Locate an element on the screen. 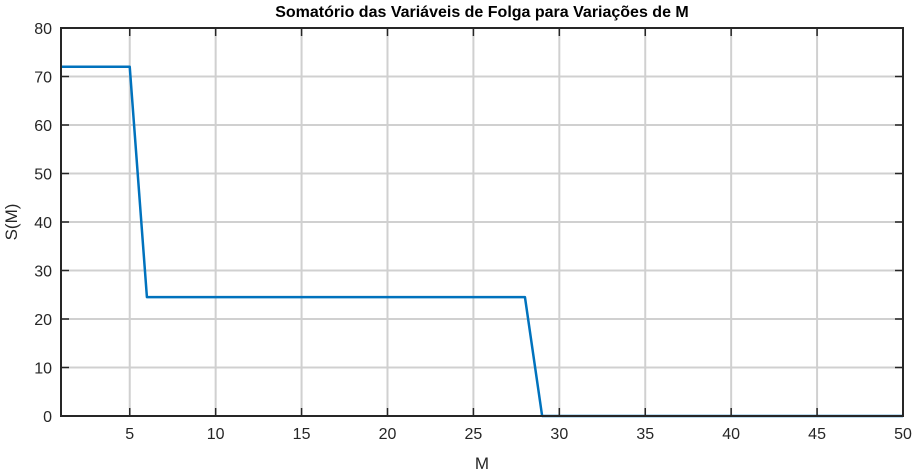 This screenshot has height=473, width=916. x-tick-label: 25 is located at coordinates (474, 434).